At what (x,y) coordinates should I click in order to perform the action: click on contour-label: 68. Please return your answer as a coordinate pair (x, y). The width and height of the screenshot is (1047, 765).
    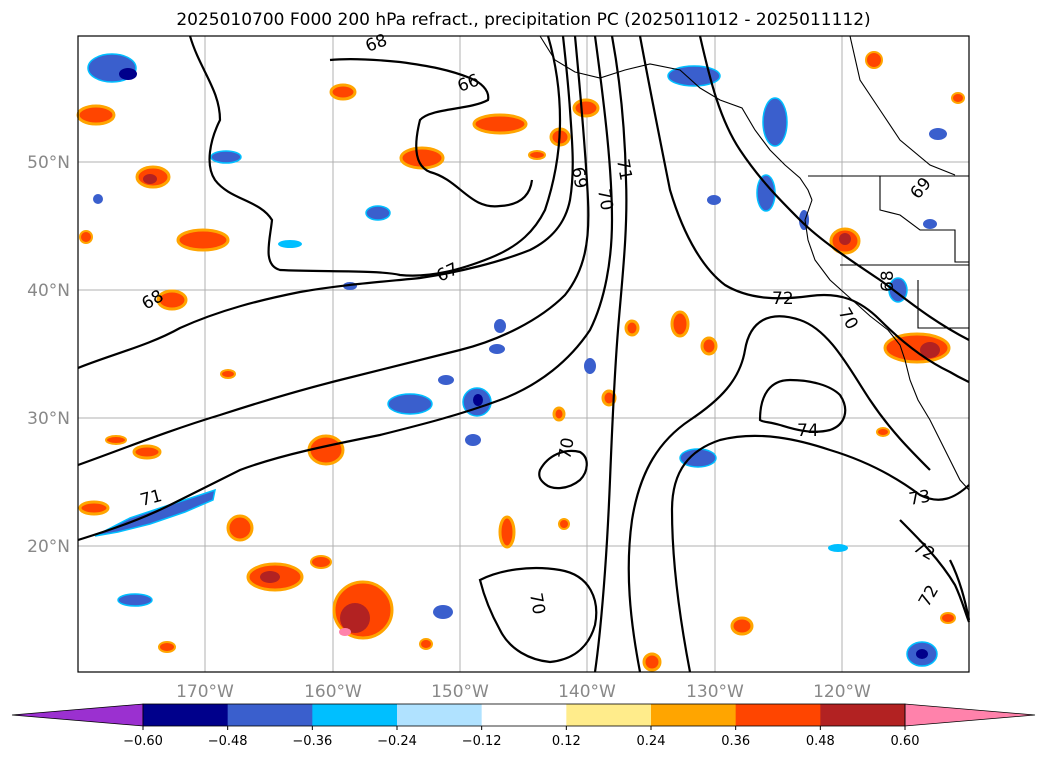
    Looking at the image, I should click on (888, 281).